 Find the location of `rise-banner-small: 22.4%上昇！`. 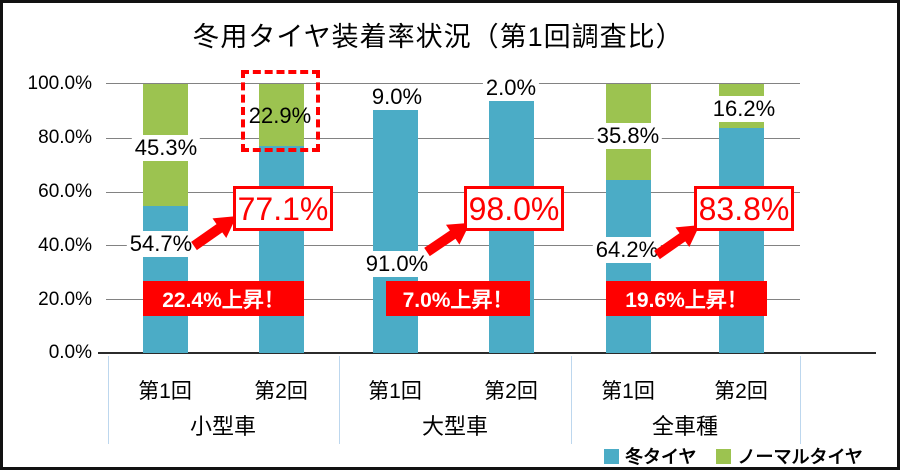

rise-banner-small: 22.4%上昇！ is located at coordinates (223, 298).